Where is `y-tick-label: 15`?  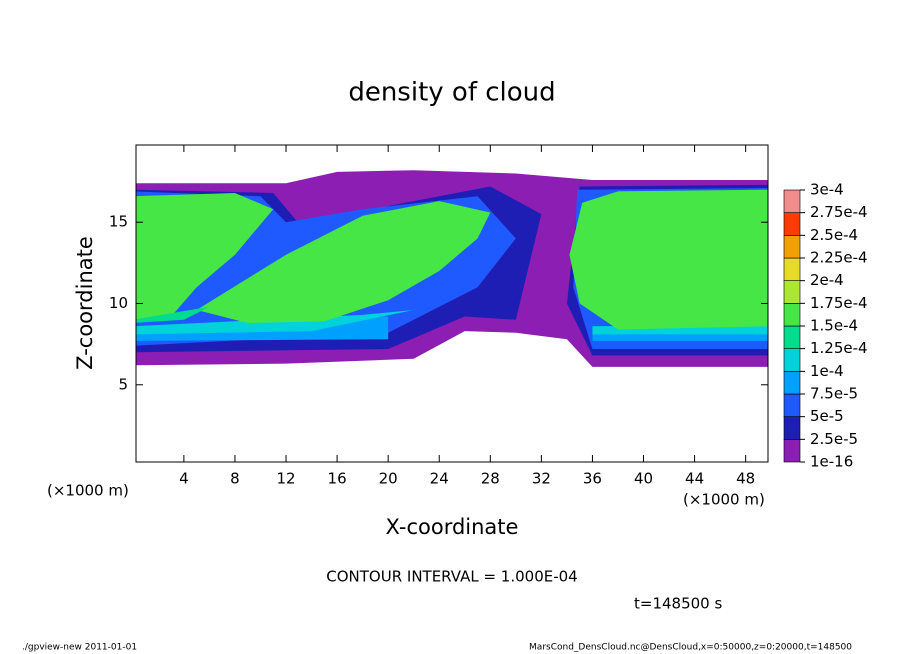
y-tick-label: 15 is located at coordinates (118, 222).